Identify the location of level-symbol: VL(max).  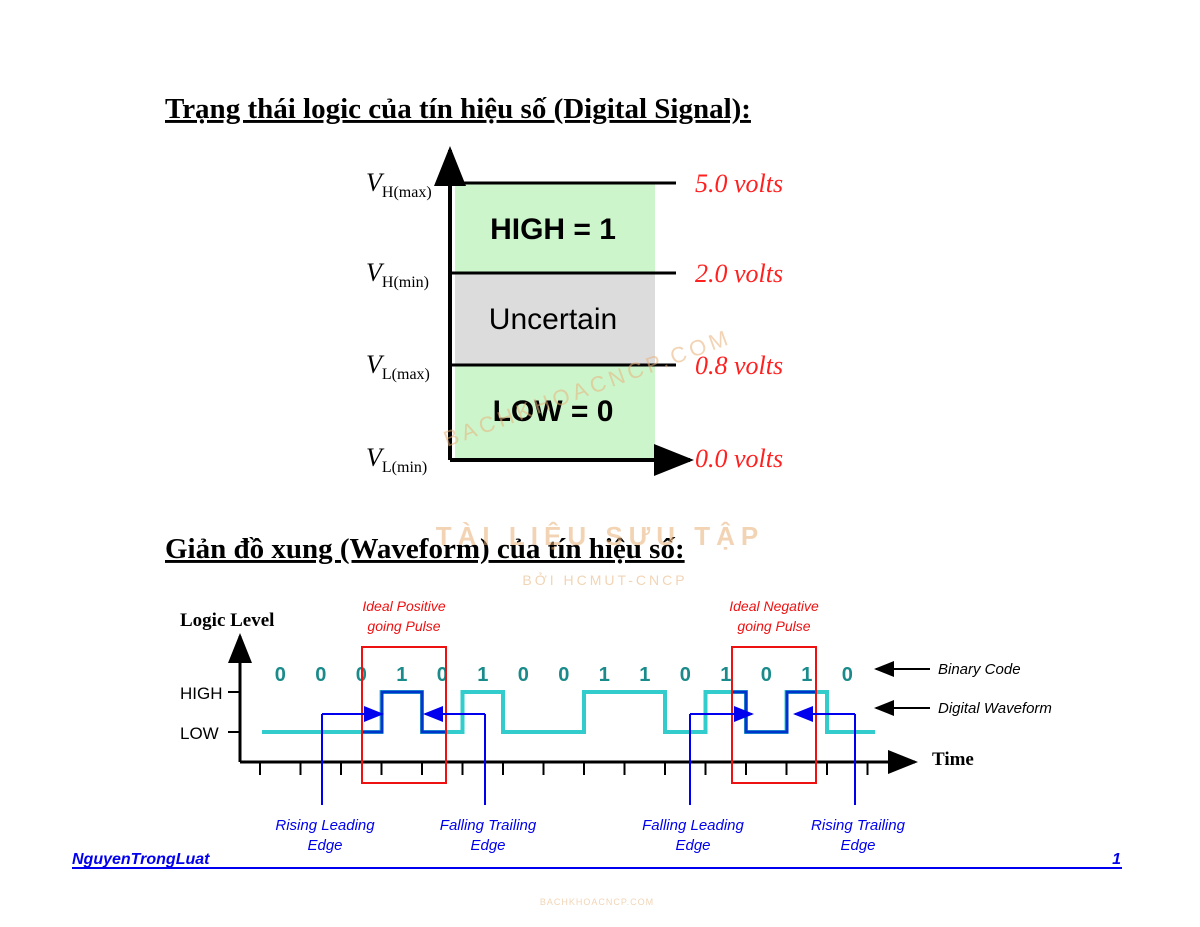
(398, 366).